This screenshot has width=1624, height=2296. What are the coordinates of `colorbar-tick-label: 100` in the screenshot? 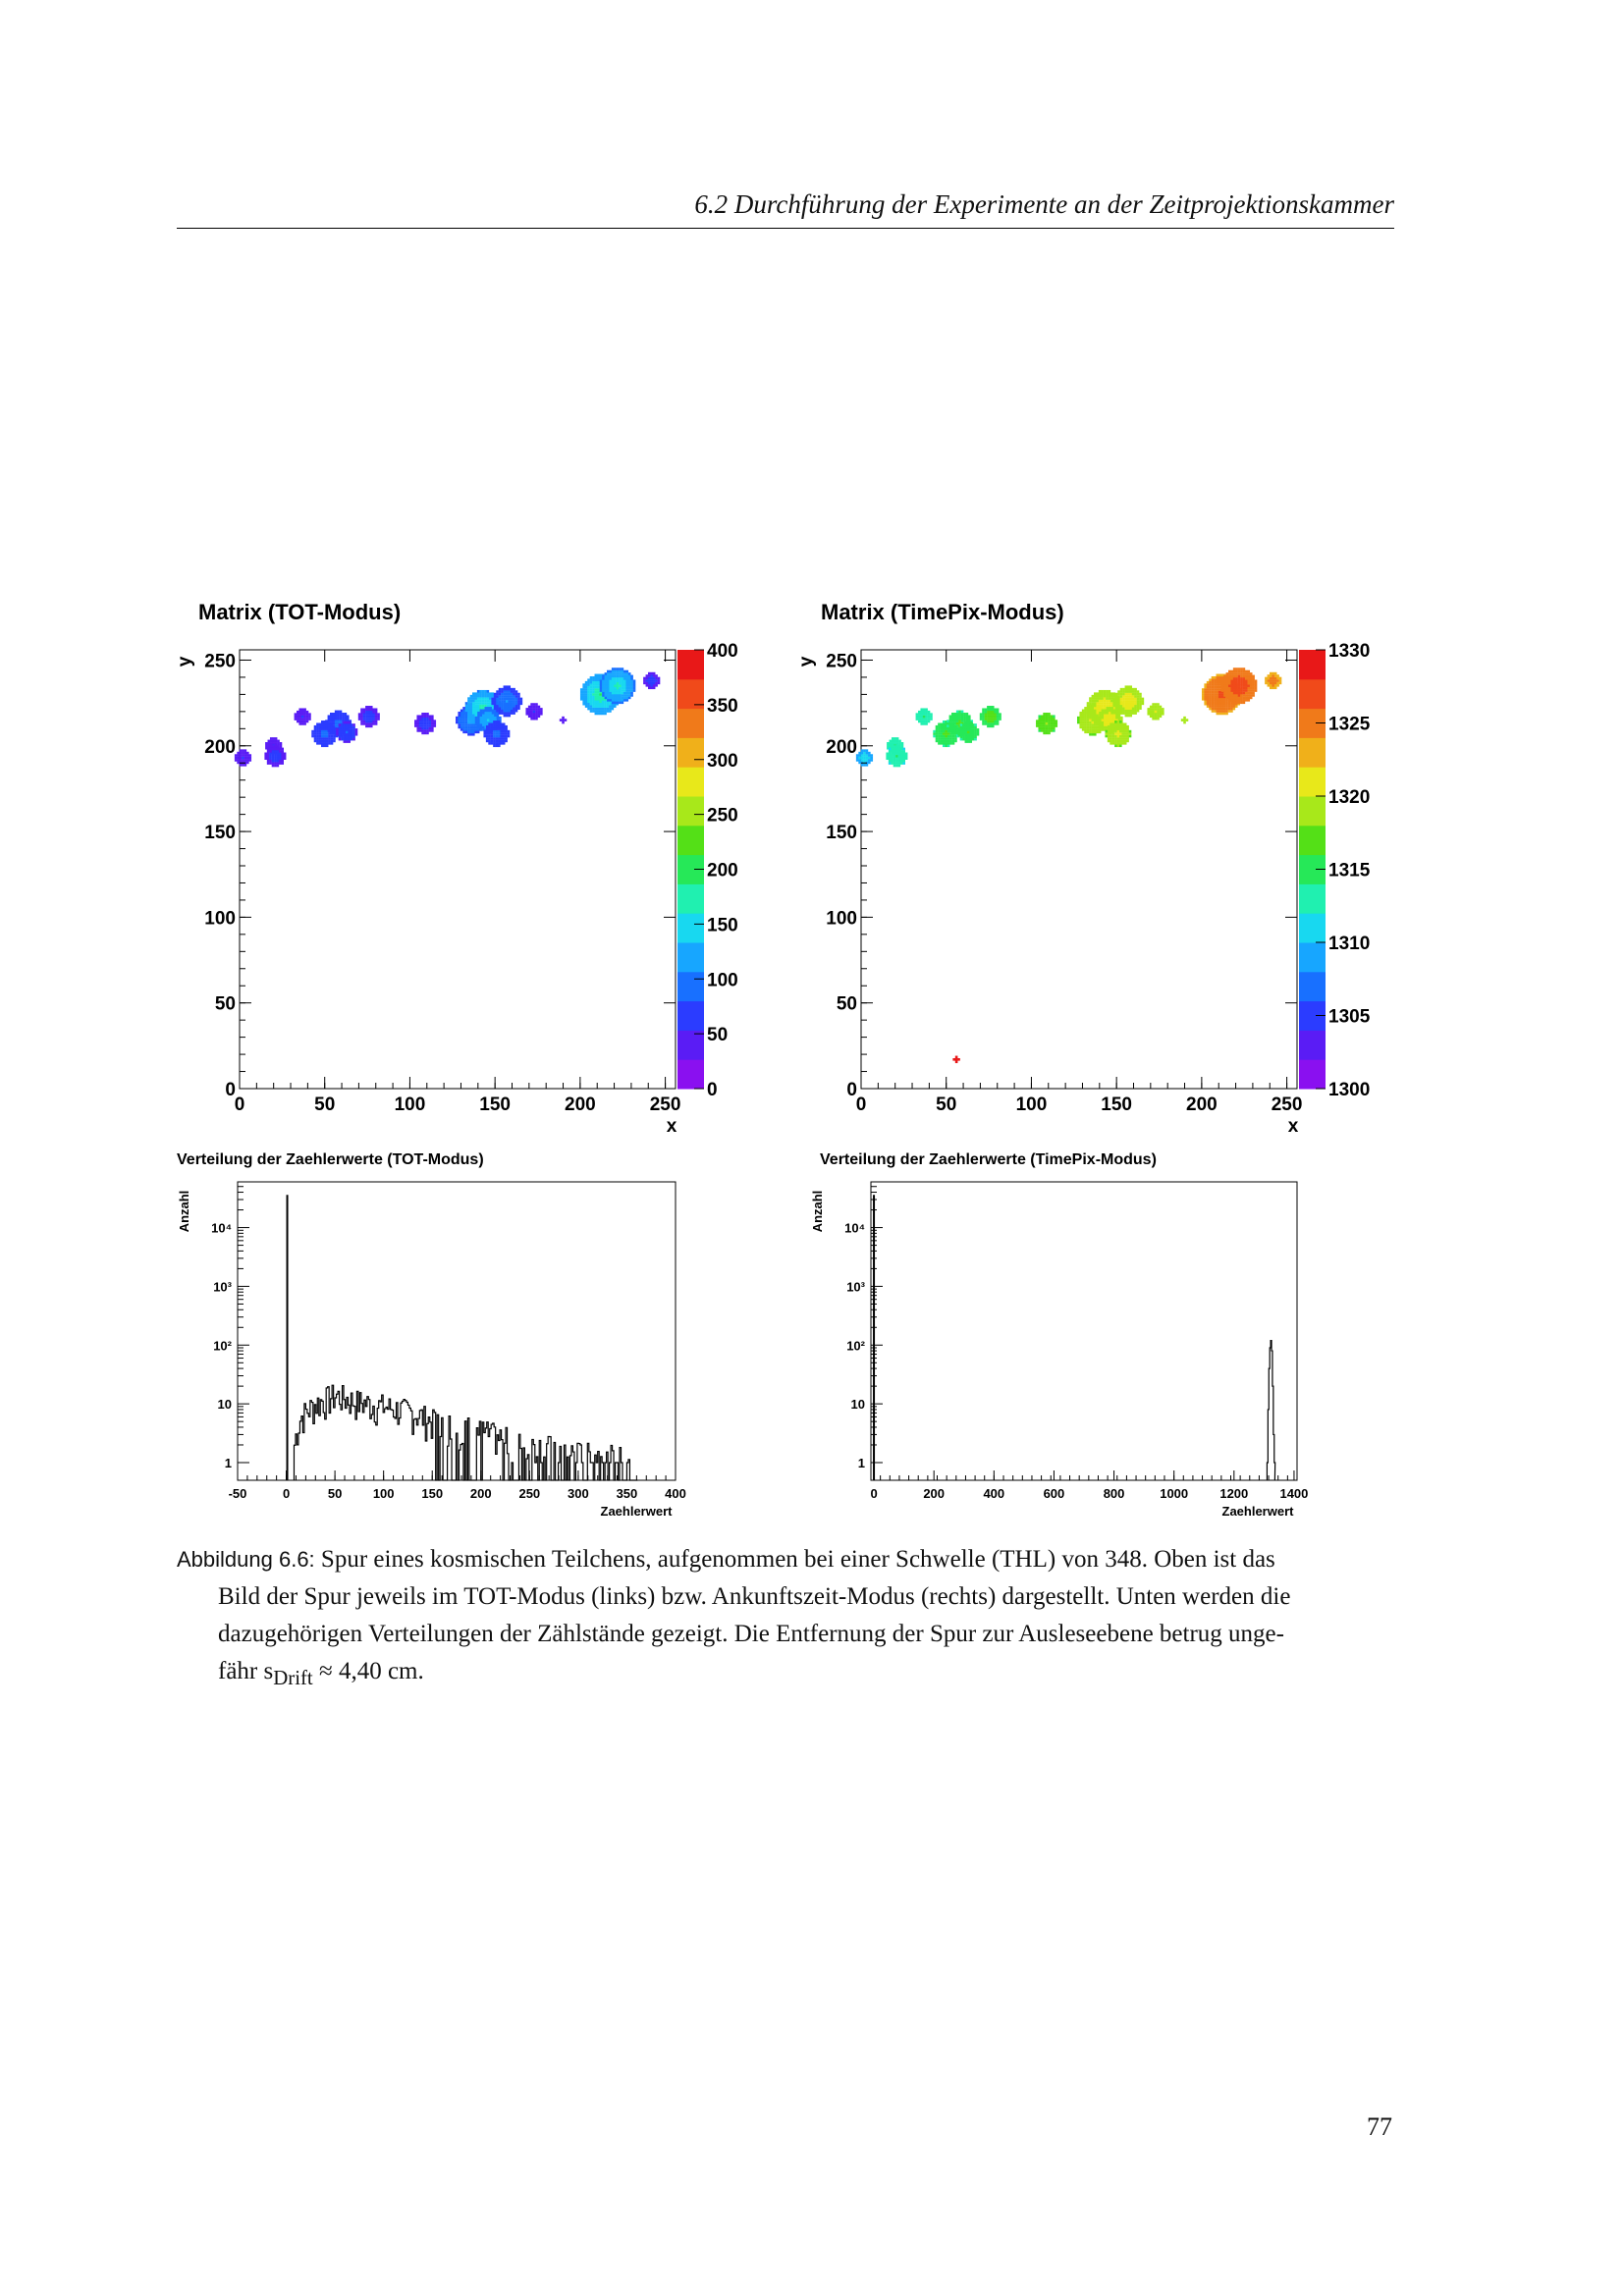 It's located at (722, 980).